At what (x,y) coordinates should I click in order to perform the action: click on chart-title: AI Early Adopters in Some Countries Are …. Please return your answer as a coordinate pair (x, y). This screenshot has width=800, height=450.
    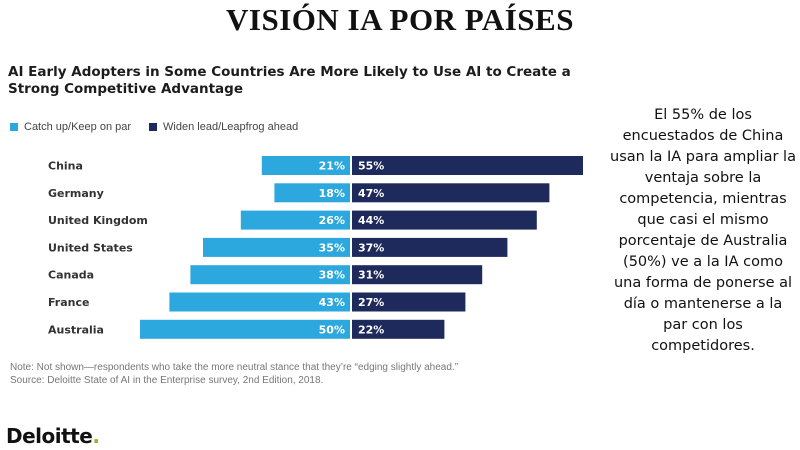
    Looking at the image, I should click on (298, 81).